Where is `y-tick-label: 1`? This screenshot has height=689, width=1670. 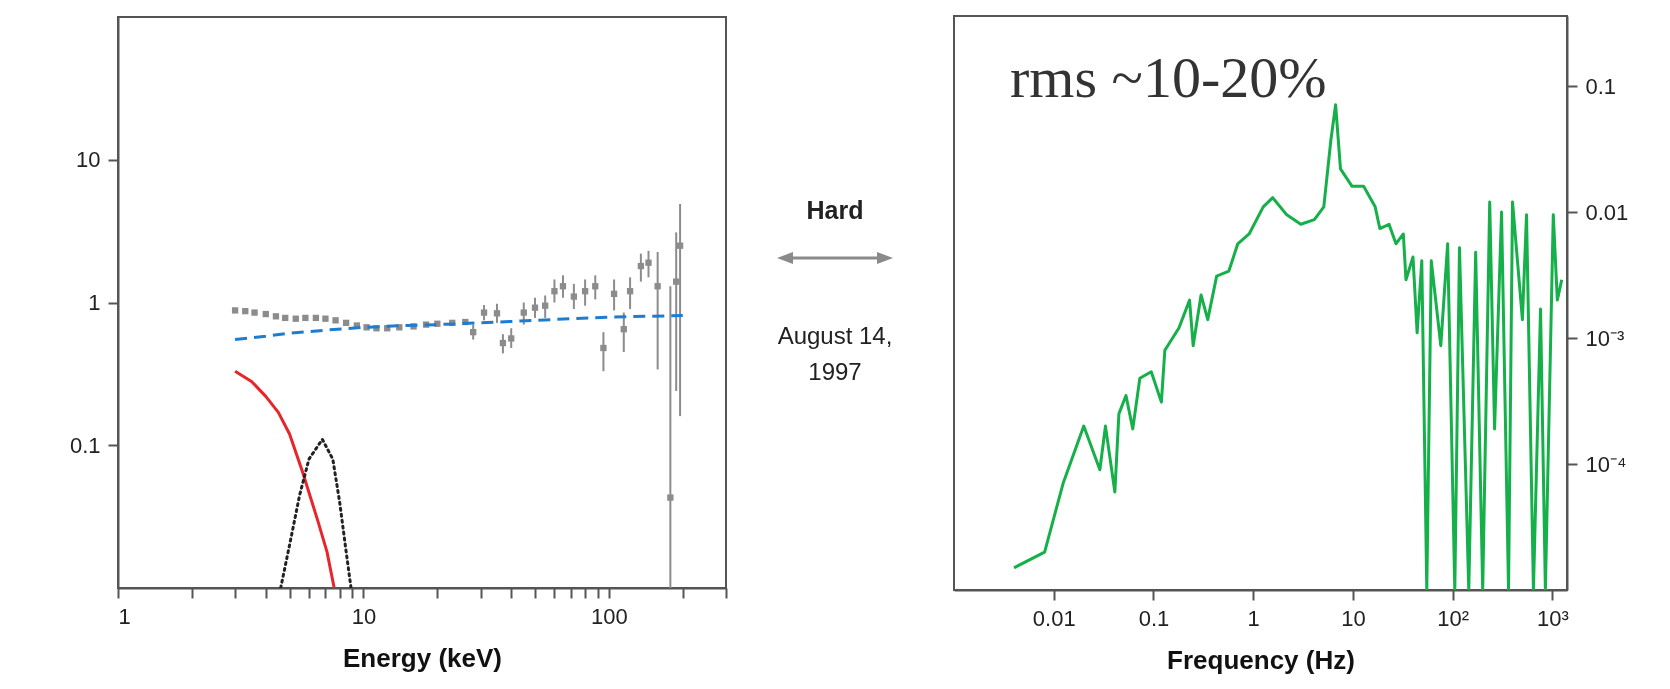
y-tick-label: 1 is located at coordinates (94, 302).